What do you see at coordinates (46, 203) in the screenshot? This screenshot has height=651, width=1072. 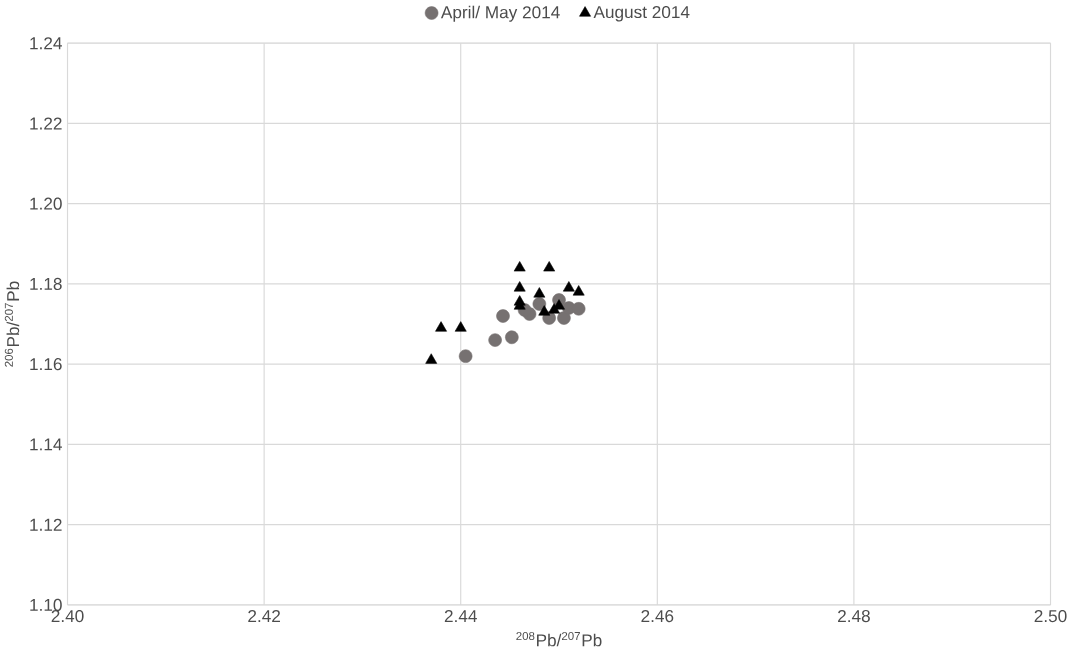 I see `y-tick-label: 1.20` at bounding box center [46, 203].